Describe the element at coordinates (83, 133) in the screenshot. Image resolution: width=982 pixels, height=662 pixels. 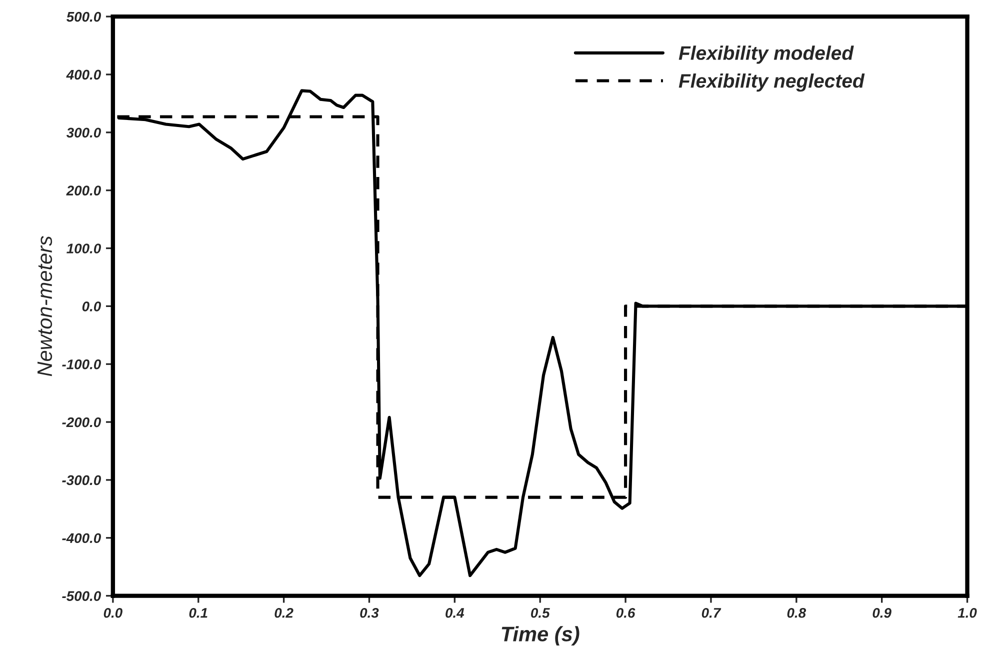
I see `y-tick-label: 300.0` at that location.